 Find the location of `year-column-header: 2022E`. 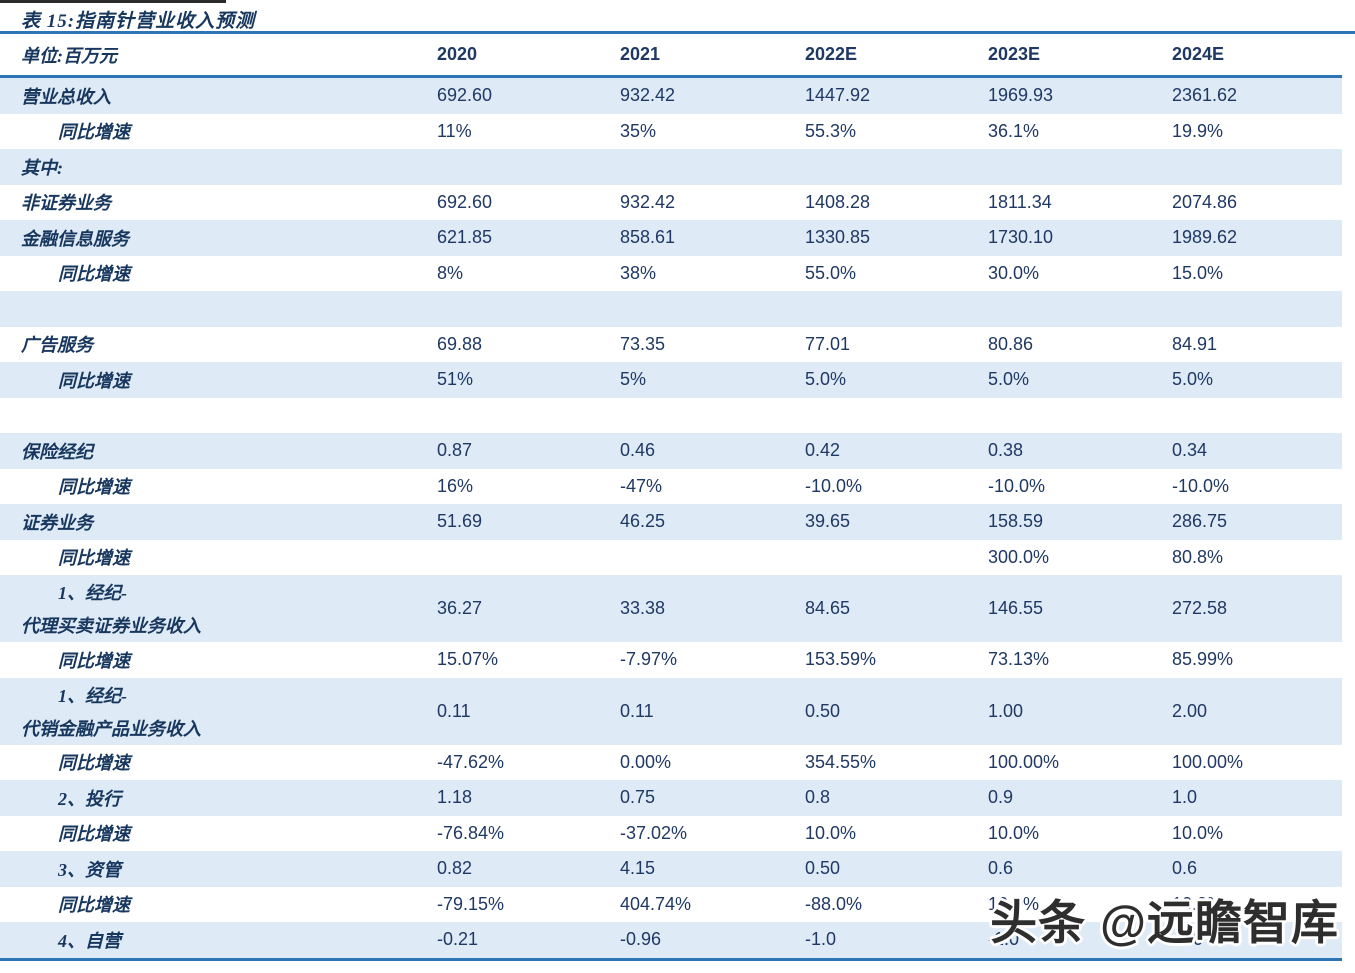

year-column-header: 2022E is located at coordinates (831, 54).